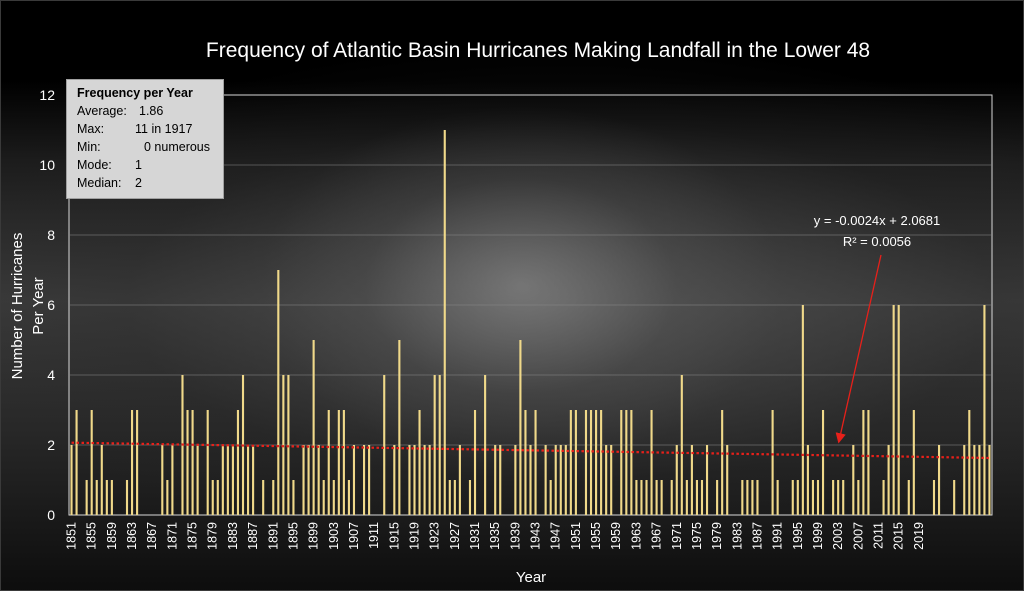  I want to click on x-tick-label: 1995, so click(798, 536).